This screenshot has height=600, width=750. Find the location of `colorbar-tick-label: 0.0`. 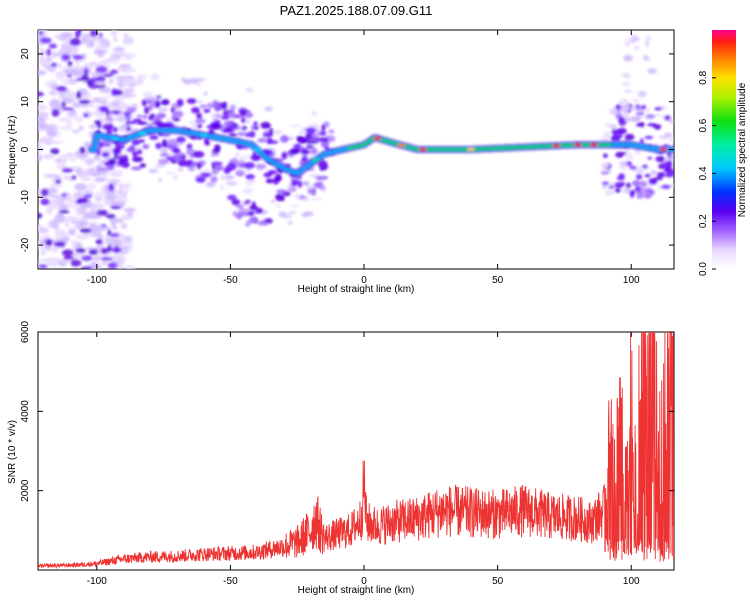

colorbar-tick-label: 0.0 is located at coordinates (703, 269).